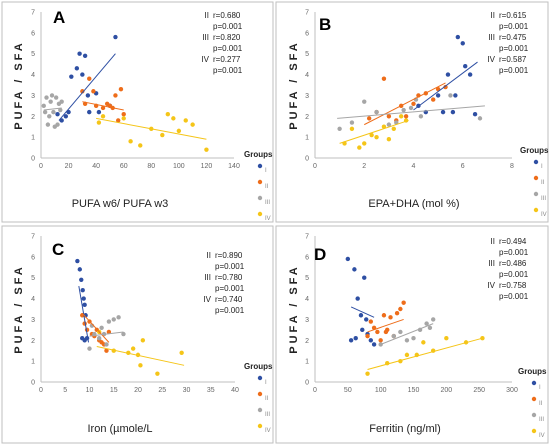 The image size is (550, 445). What do you see at coordinates (235, 390) in the screenshot?
I see `x-tick-label: 40` at bounding box center [235, 390].